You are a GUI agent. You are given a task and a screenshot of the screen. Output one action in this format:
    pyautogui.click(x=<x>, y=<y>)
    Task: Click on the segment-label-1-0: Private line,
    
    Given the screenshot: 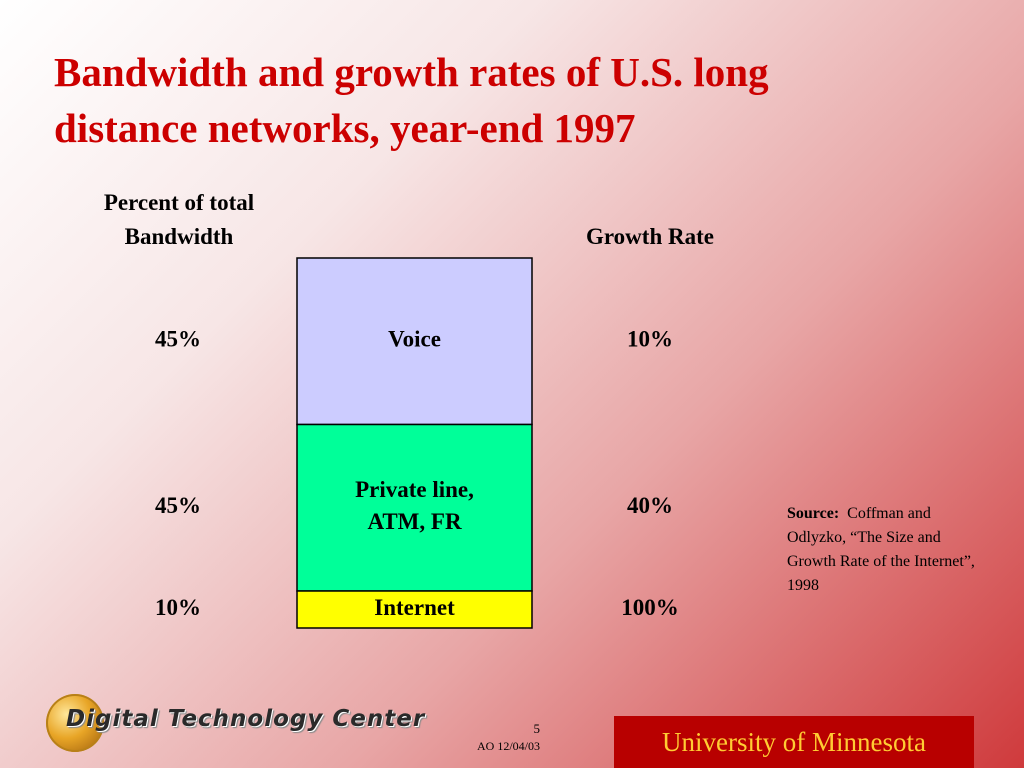 What is the action you would take?
    pyautogui.click(x=414, y=489)
    